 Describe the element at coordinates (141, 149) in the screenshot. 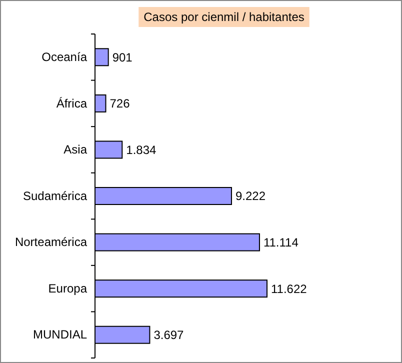

I see `data-label: 1.834` at that location.